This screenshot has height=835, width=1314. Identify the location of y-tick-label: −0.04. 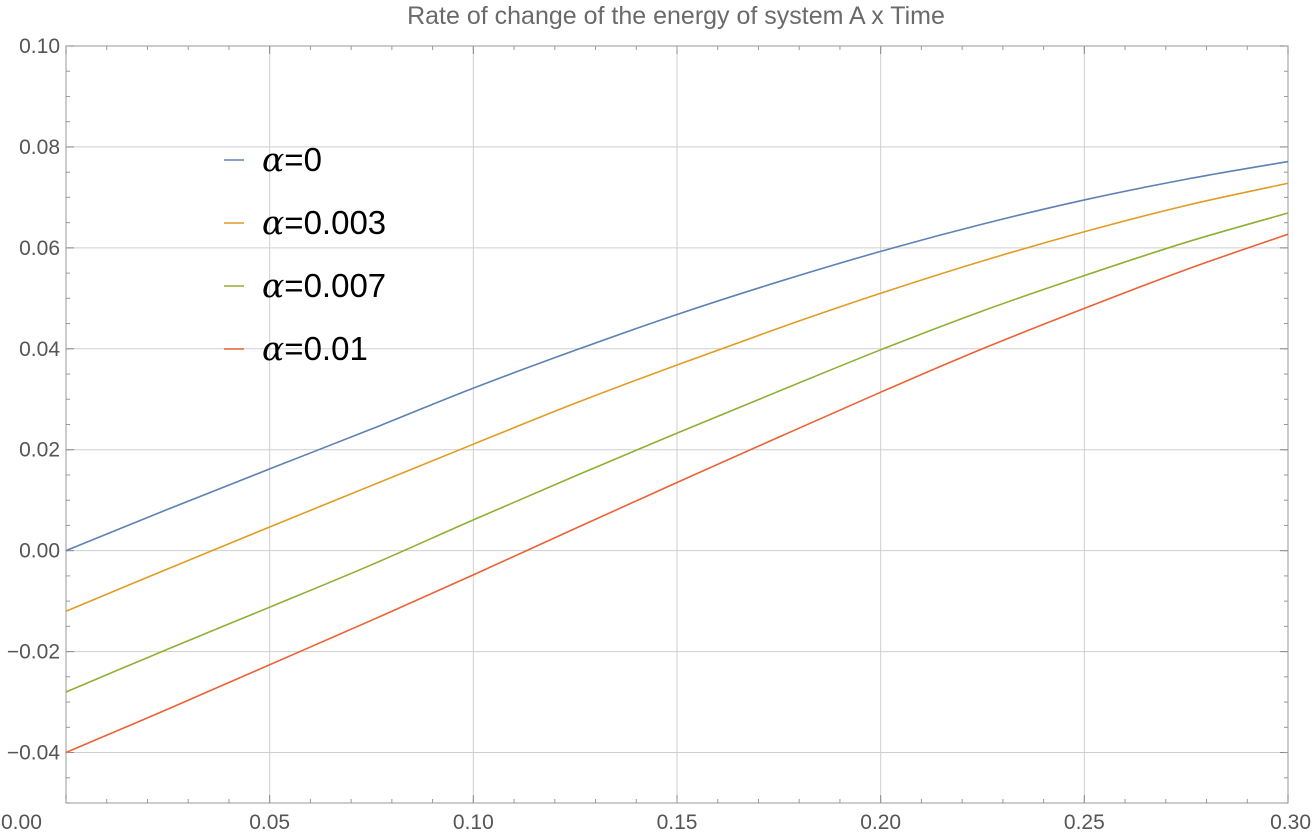
(33, 753).